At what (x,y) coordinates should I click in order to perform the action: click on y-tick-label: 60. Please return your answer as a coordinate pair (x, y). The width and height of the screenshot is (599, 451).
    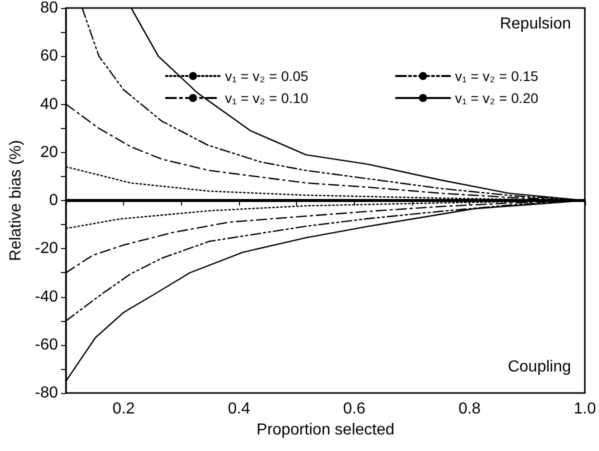
    Looking at the image, I should click on (49, 56).